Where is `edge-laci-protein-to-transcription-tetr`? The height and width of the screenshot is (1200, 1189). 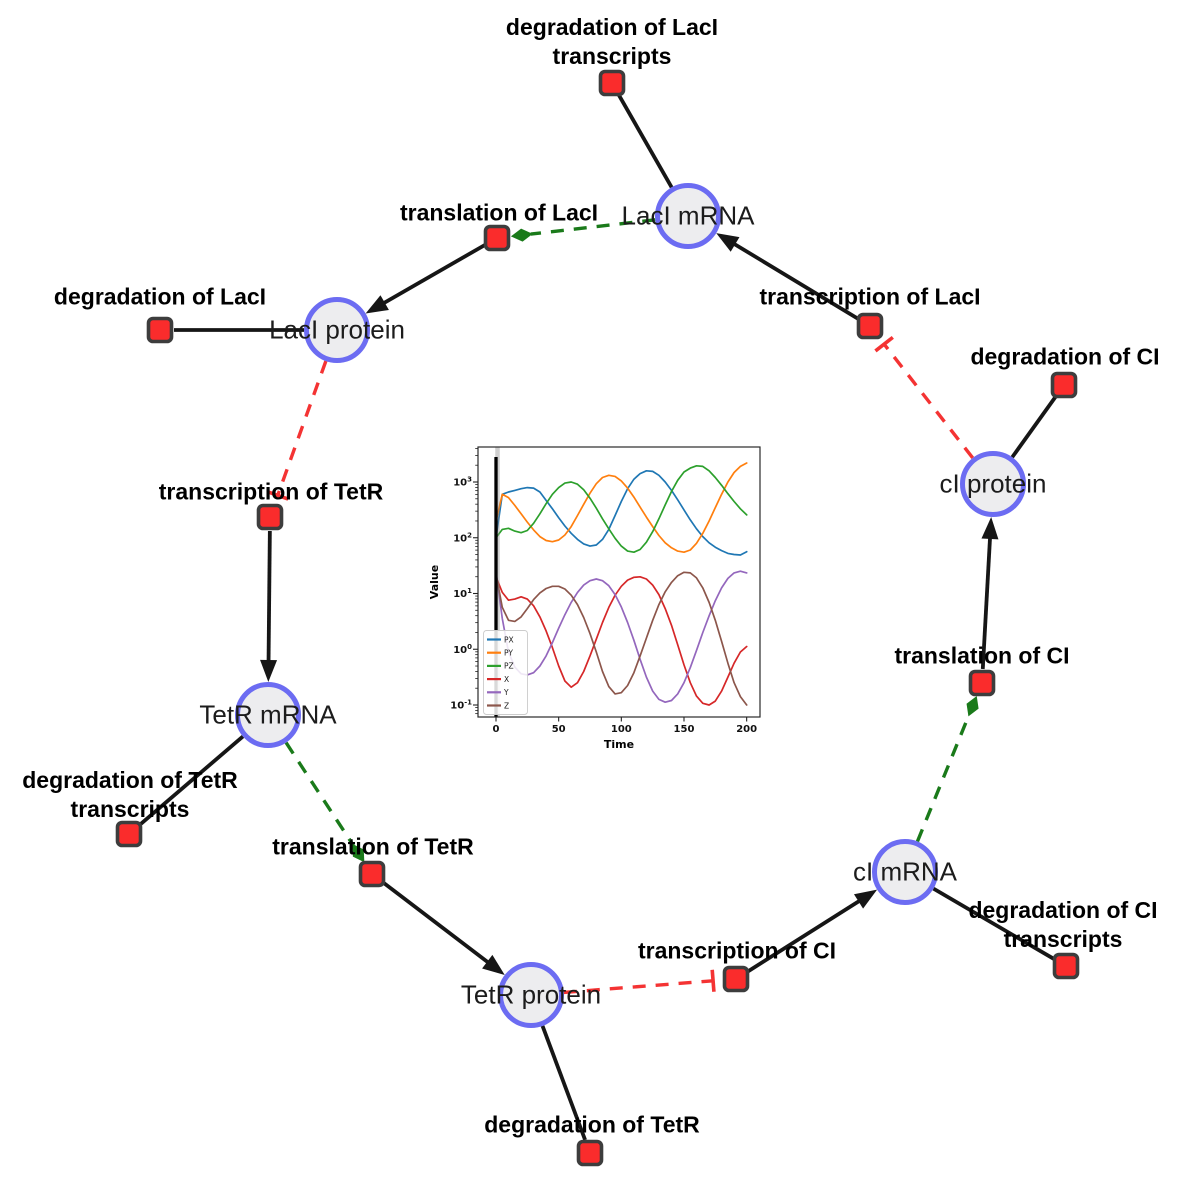
edge-laci-protein-to-transcription-tetr is located at coordinates (302, 428).